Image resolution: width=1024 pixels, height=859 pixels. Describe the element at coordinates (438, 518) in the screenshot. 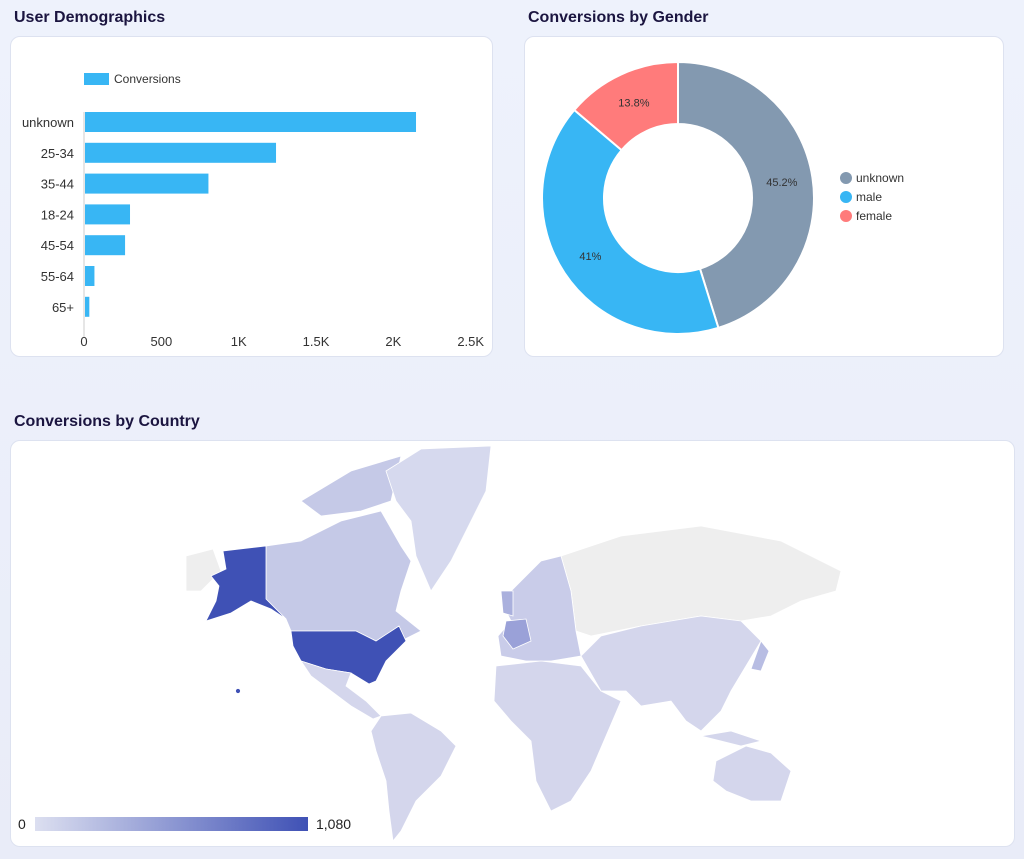

I see `region-greenland` at that location.